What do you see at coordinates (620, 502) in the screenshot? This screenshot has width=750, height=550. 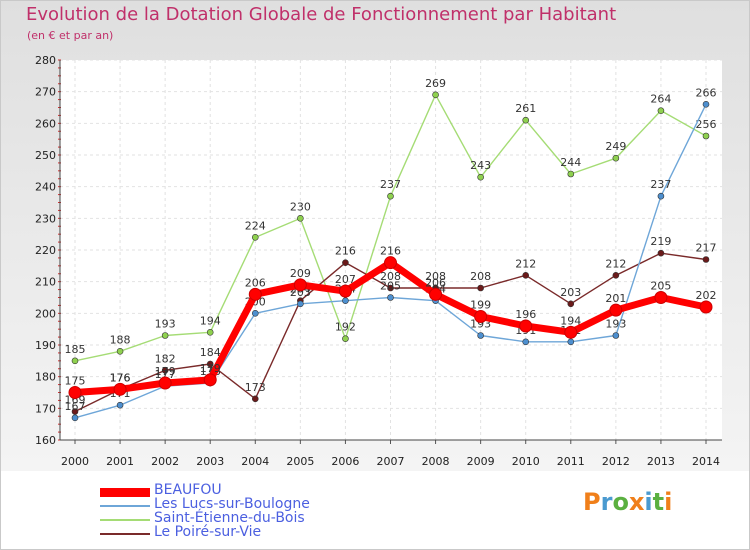 I see `logo-letter: o` at bounding box center [620, 502].